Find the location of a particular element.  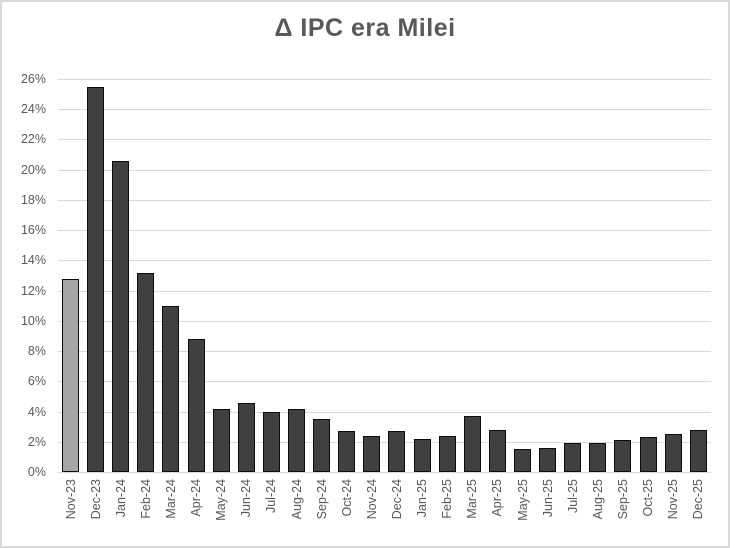

x-label-slot: Dec-25 is located at coordinates (698, 512).